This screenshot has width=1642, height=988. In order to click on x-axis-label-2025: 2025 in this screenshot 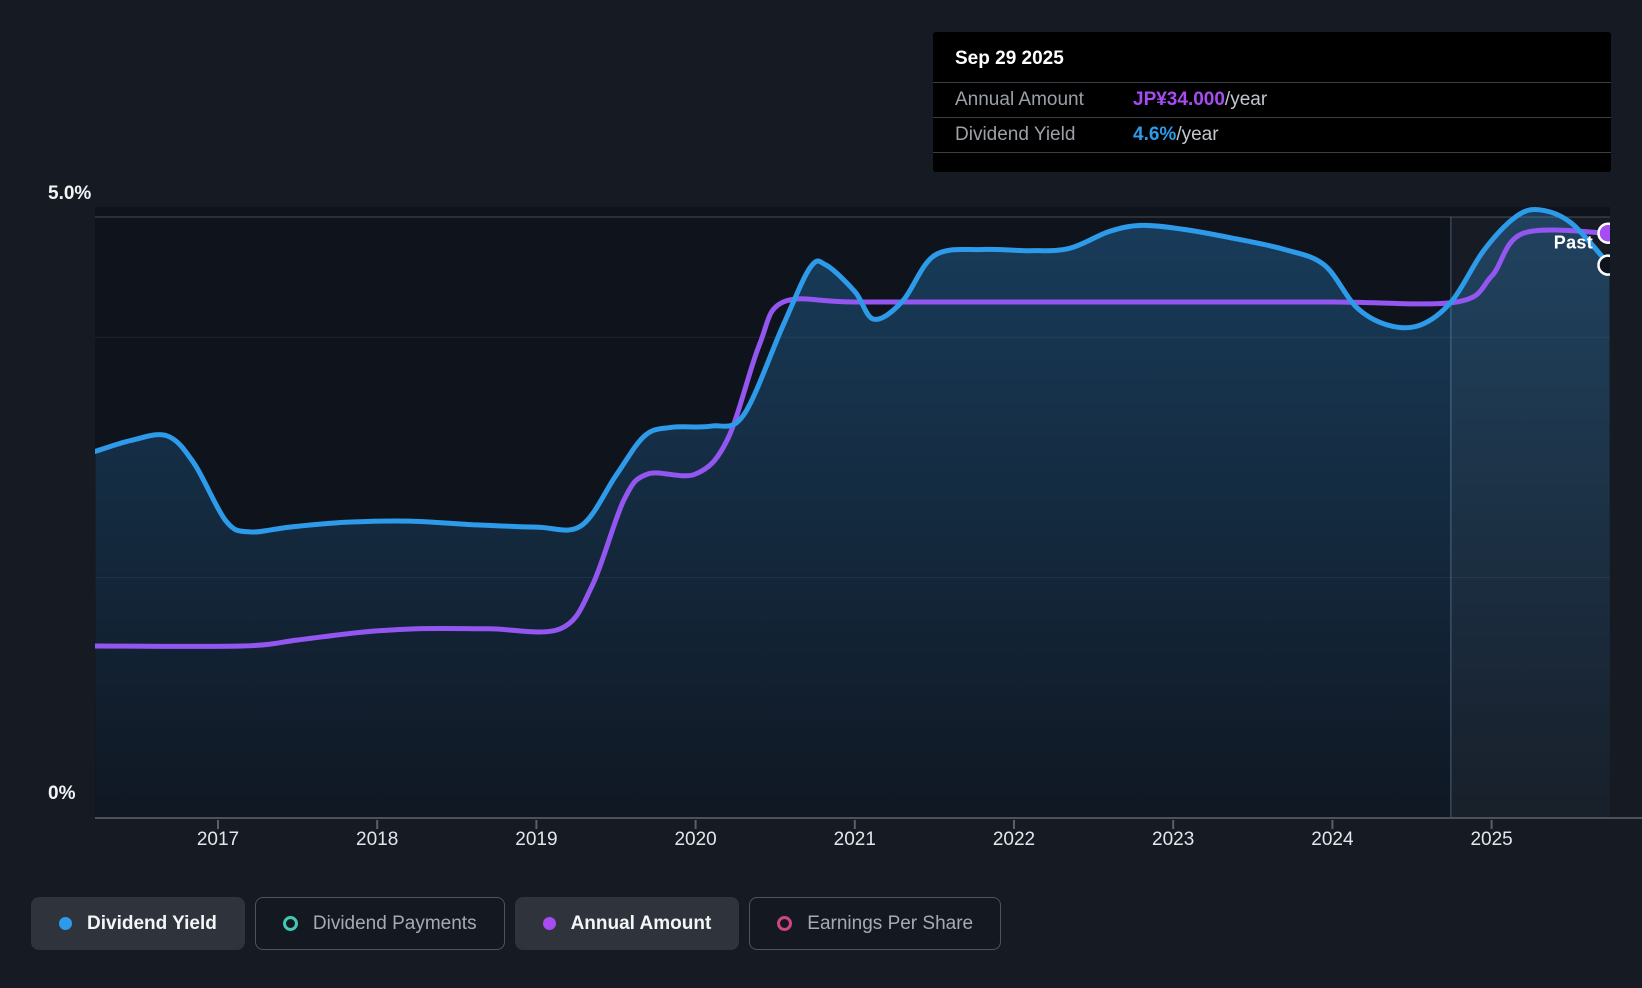, I will do `click(1491, 839)`.